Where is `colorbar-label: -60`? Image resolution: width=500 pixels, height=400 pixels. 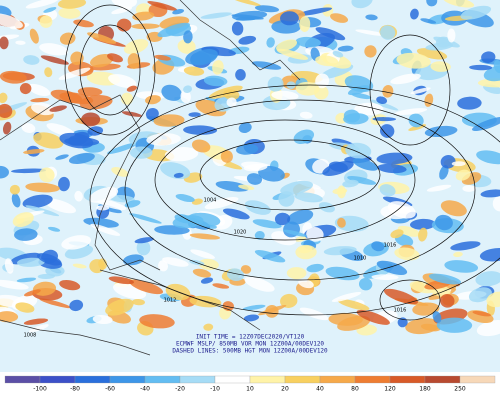
colorbar-label: -60 is located at coordinates (110, 389).